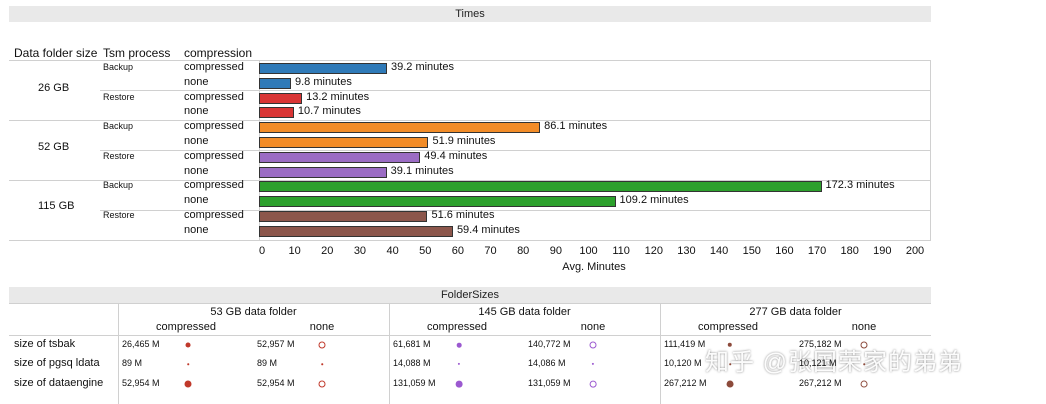 This screenshot has height=404, width=1046. What do you see at coordinates (751, 251) in the screenshot?
I see `x-tick-label: 150` at bounding box center [751, 251].